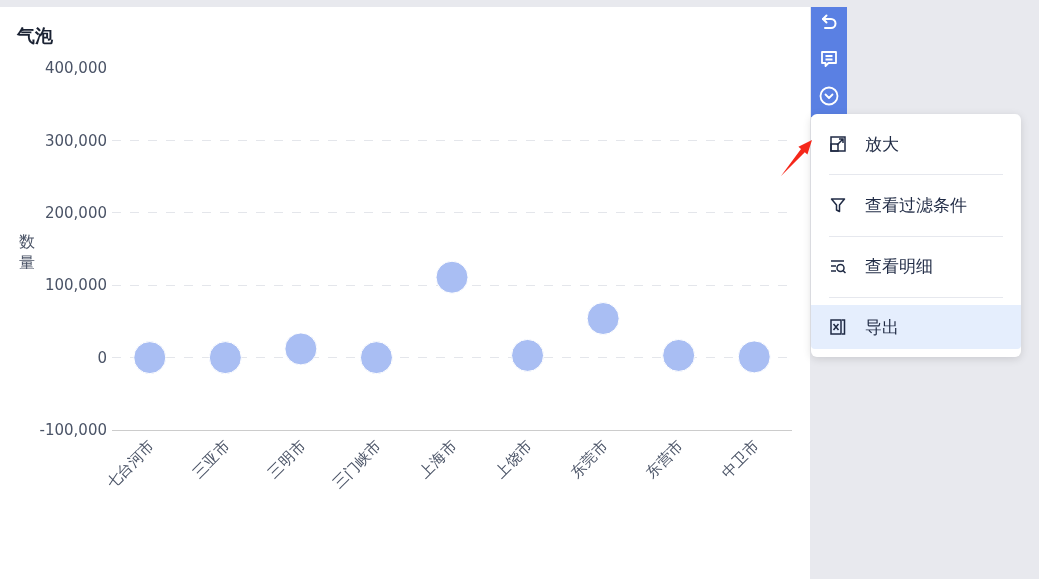  Describe the element at coordinates (102, 357) in the screenshot. I see `y-tick-label: 0` at that location.